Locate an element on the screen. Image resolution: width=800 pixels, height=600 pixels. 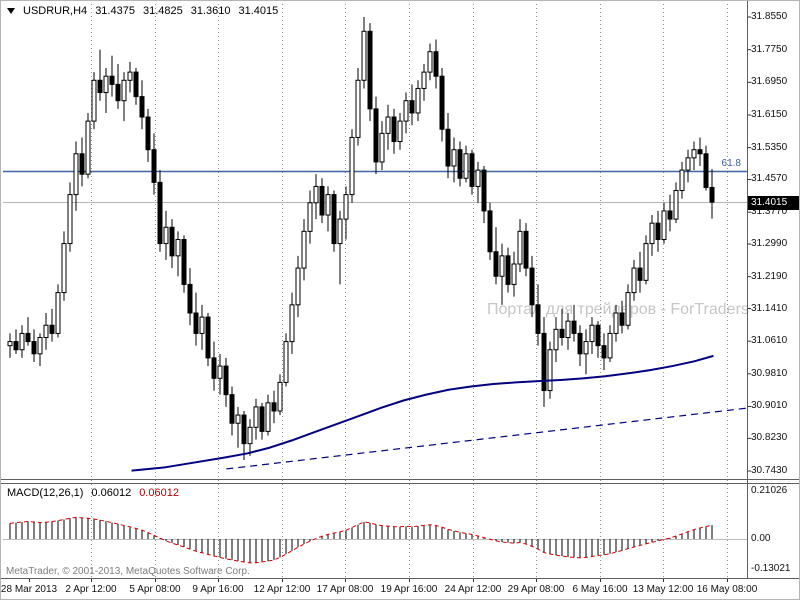
time-axis-label: 2 Apr 12:00 is located at coordinates (91, 589).